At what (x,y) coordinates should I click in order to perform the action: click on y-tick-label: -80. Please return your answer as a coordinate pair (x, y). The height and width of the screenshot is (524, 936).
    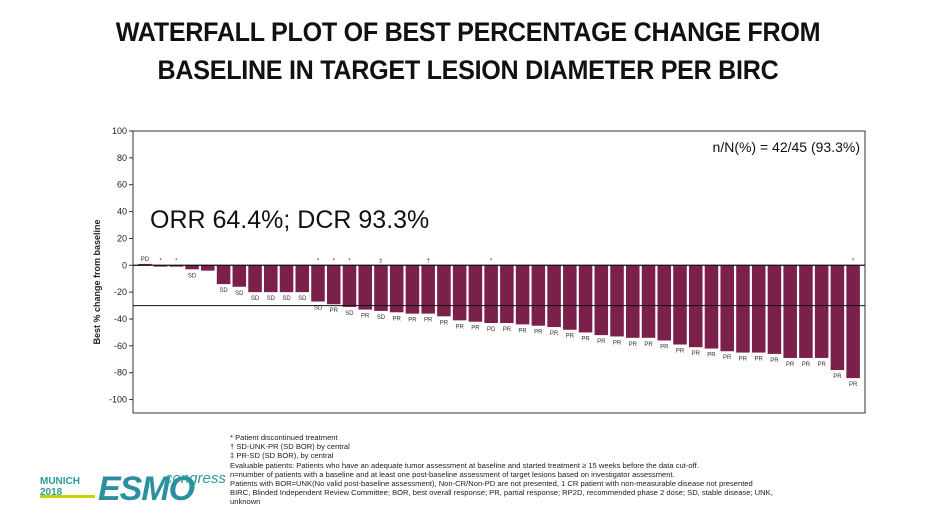
    Looking at the image, I should click on (120, 373).